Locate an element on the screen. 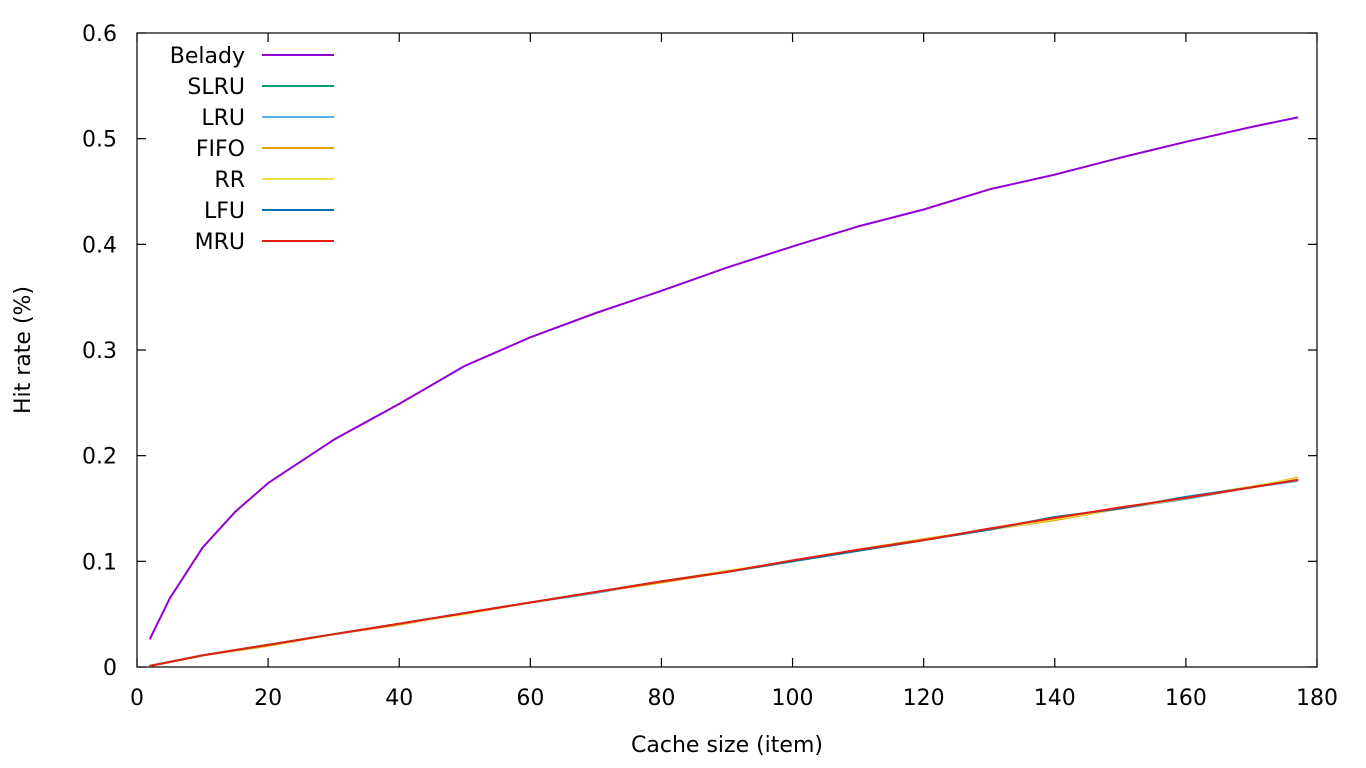 Image resolution: width=1366 pixels, height=768 pixels. x-tick-label: 160 is located at coordinates (1186, 698).